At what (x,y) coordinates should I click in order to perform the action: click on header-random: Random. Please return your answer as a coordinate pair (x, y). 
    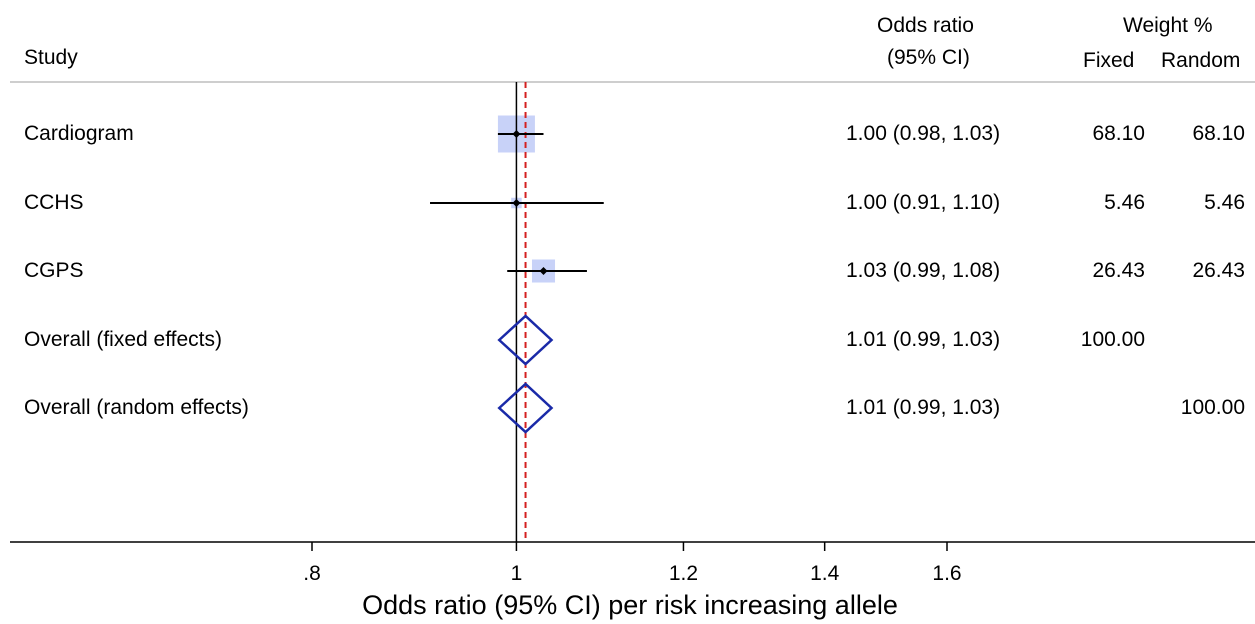
    Looking at the image, I should click on (1201, 60).